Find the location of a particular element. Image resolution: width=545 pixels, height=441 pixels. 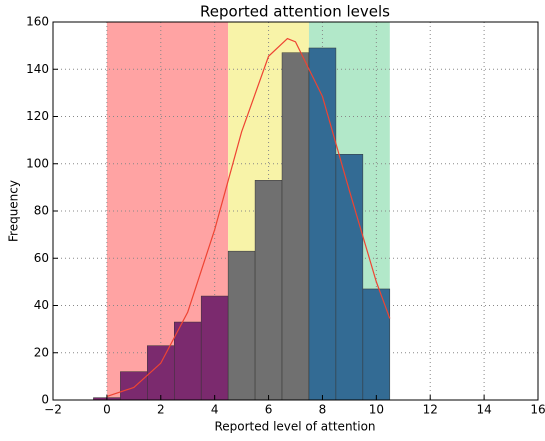

x-tick-label: 4 is located at coordinates (215, 410).